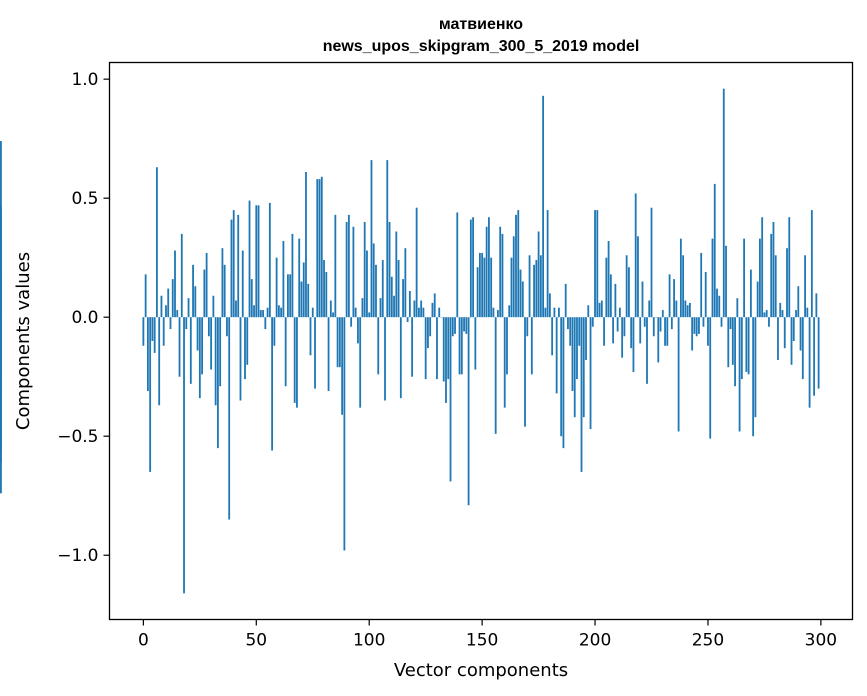 Image resolution: width=867 pixels, height=696 pixels. I want to click on x-tick-label: 200, so click(595, 641).